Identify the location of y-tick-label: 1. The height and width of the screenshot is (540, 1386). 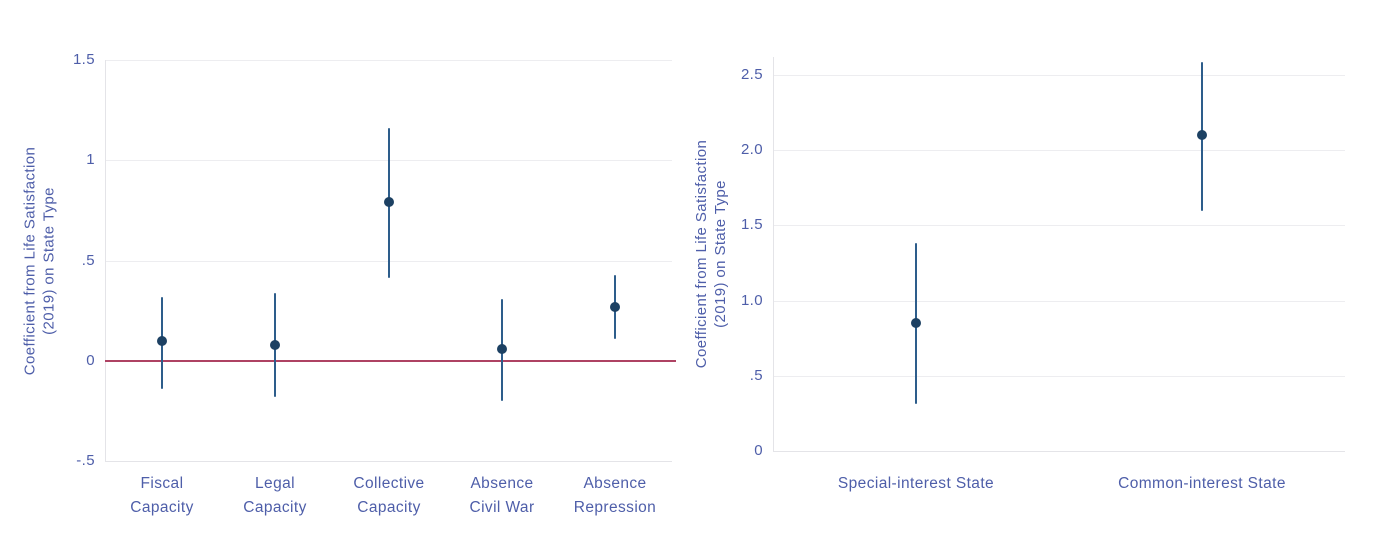
(90, 159).